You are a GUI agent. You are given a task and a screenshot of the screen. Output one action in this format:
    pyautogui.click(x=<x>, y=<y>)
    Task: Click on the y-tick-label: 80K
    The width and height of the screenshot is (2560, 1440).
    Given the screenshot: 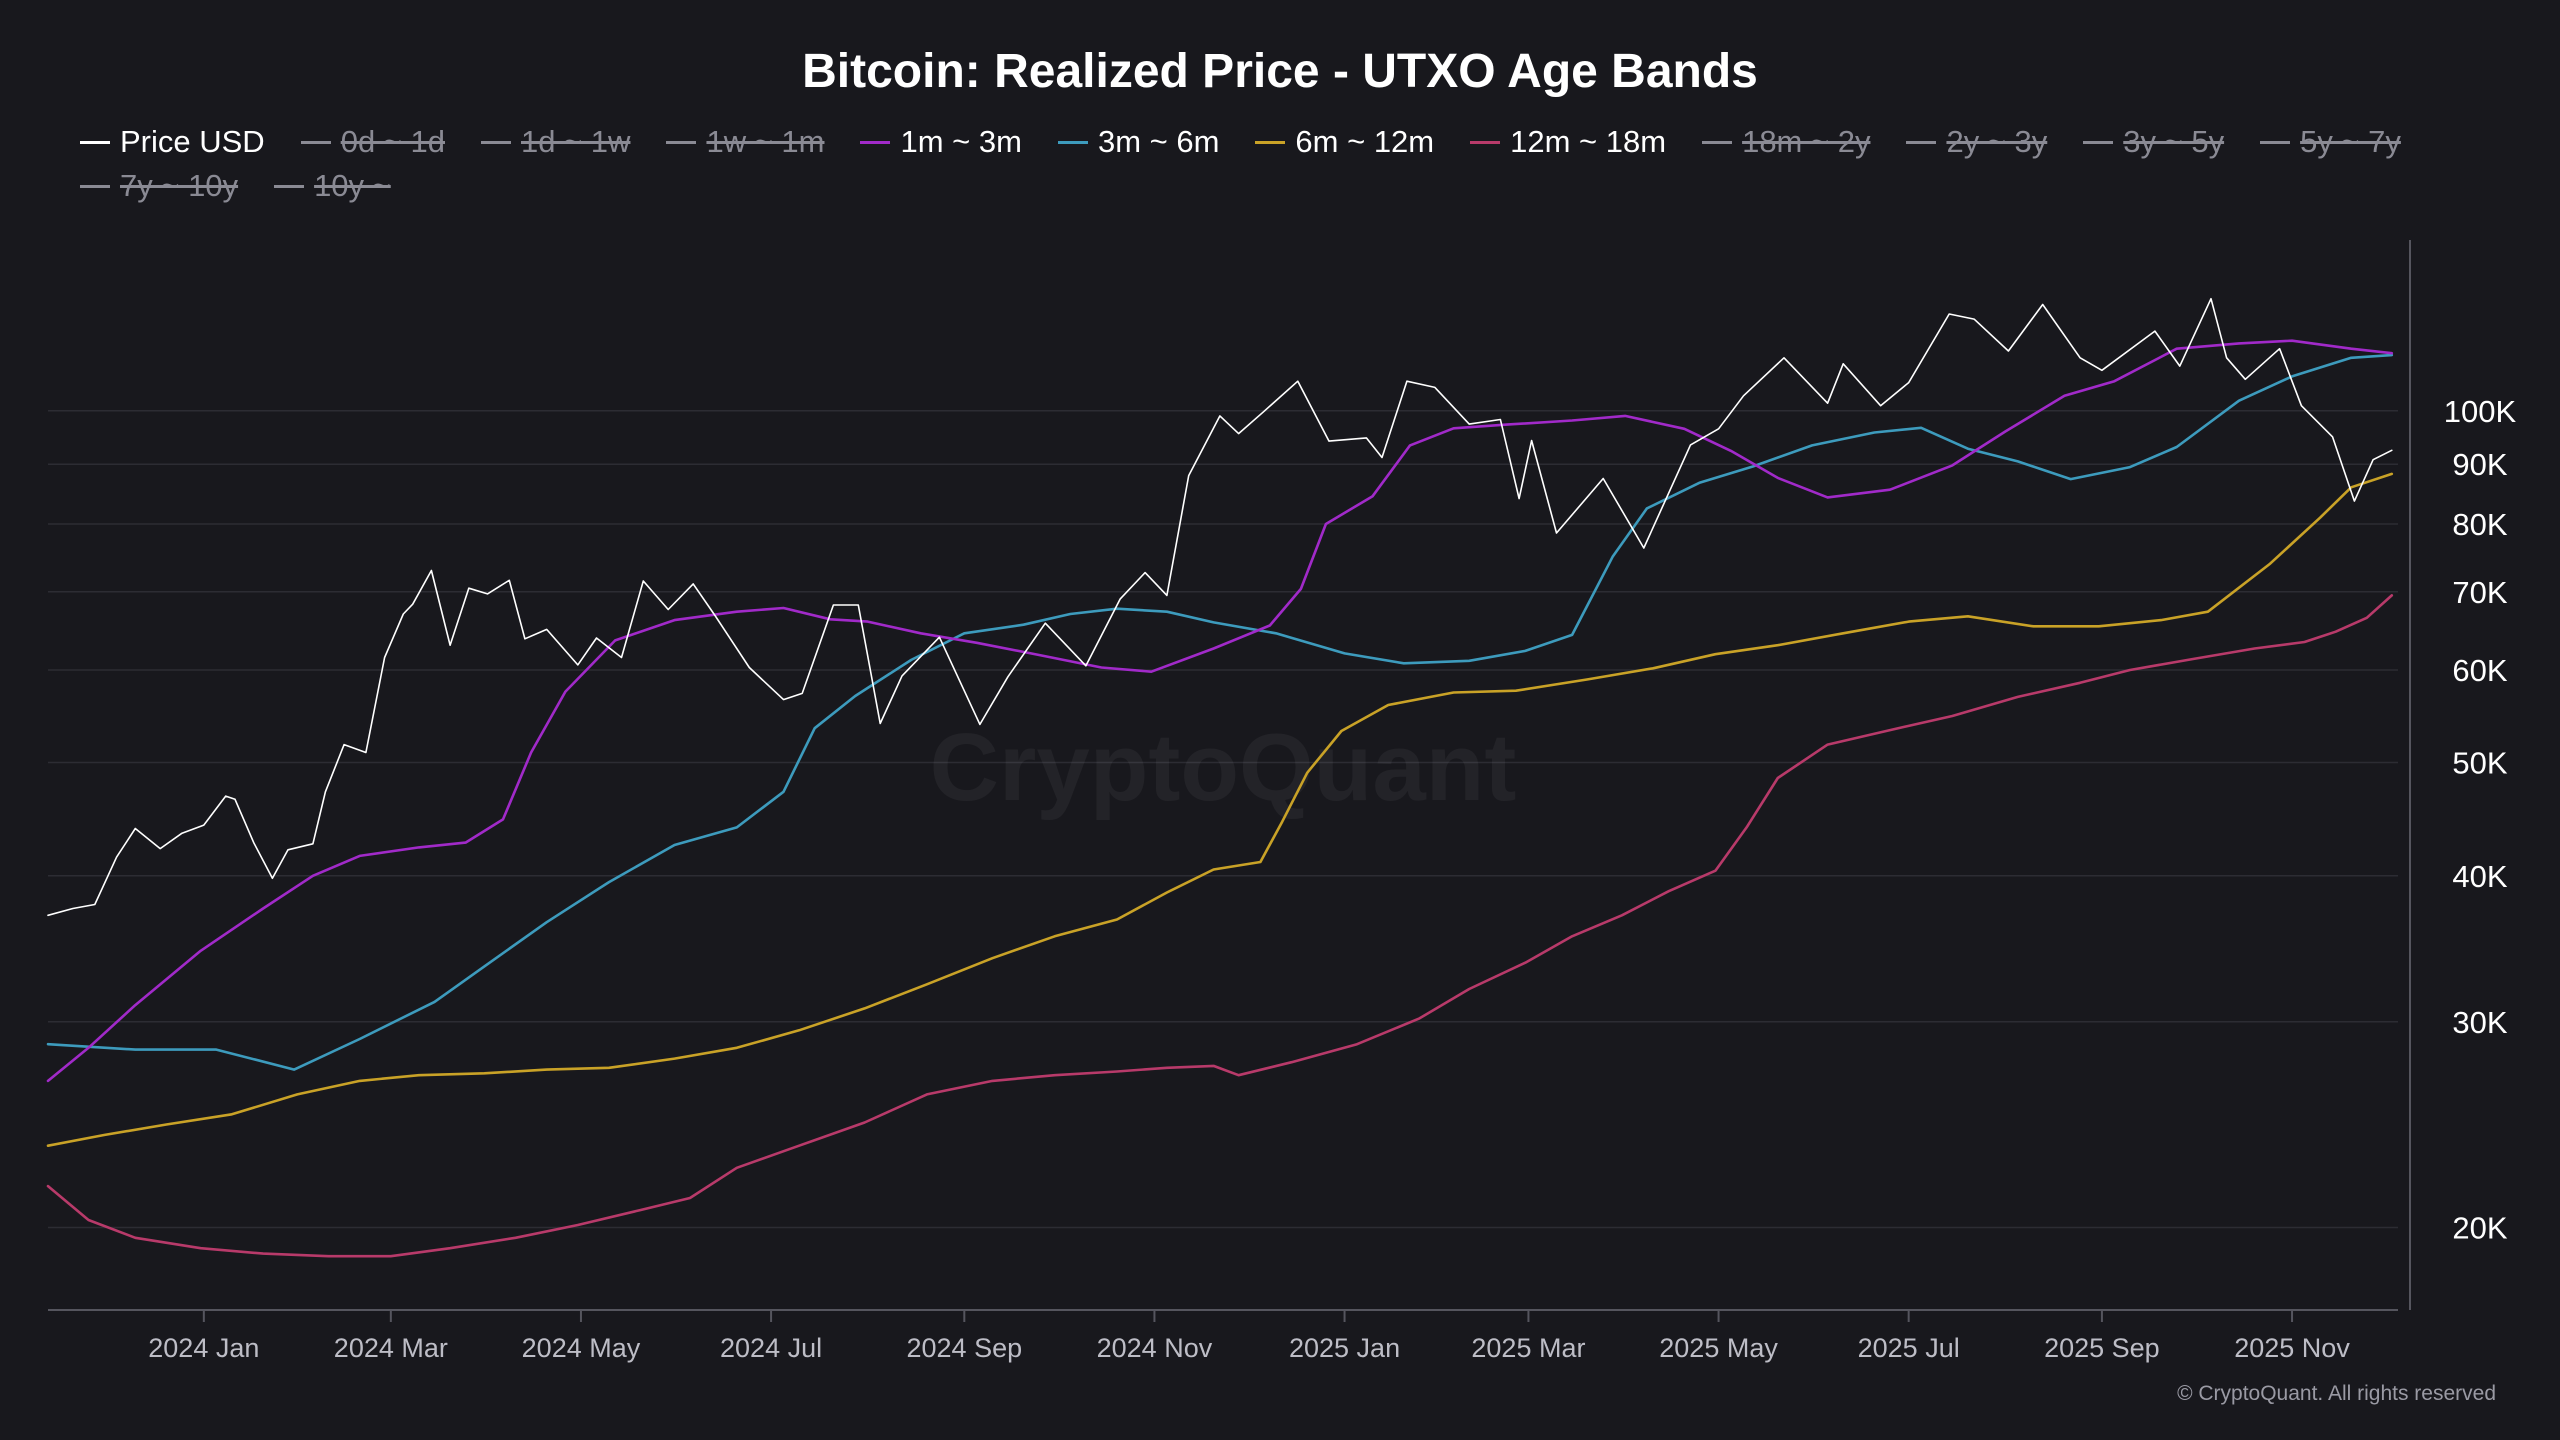 What is the action you would take?
    pyautogui.click(x=2479, y=524)
    